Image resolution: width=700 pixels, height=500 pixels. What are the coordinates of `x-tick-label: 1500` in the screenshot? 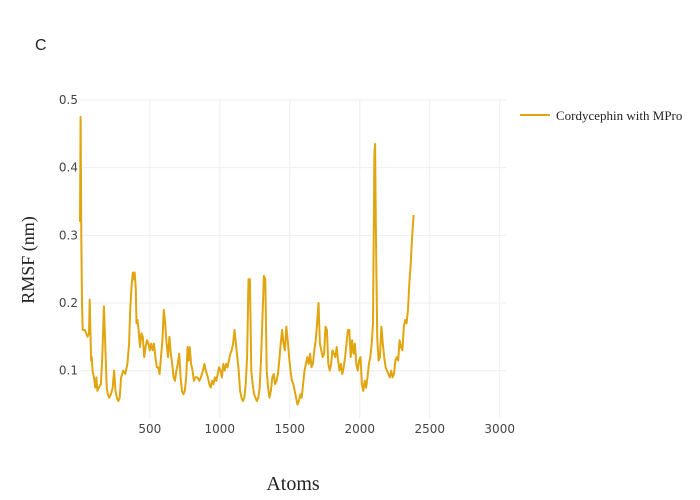 It's located at (290, 429).